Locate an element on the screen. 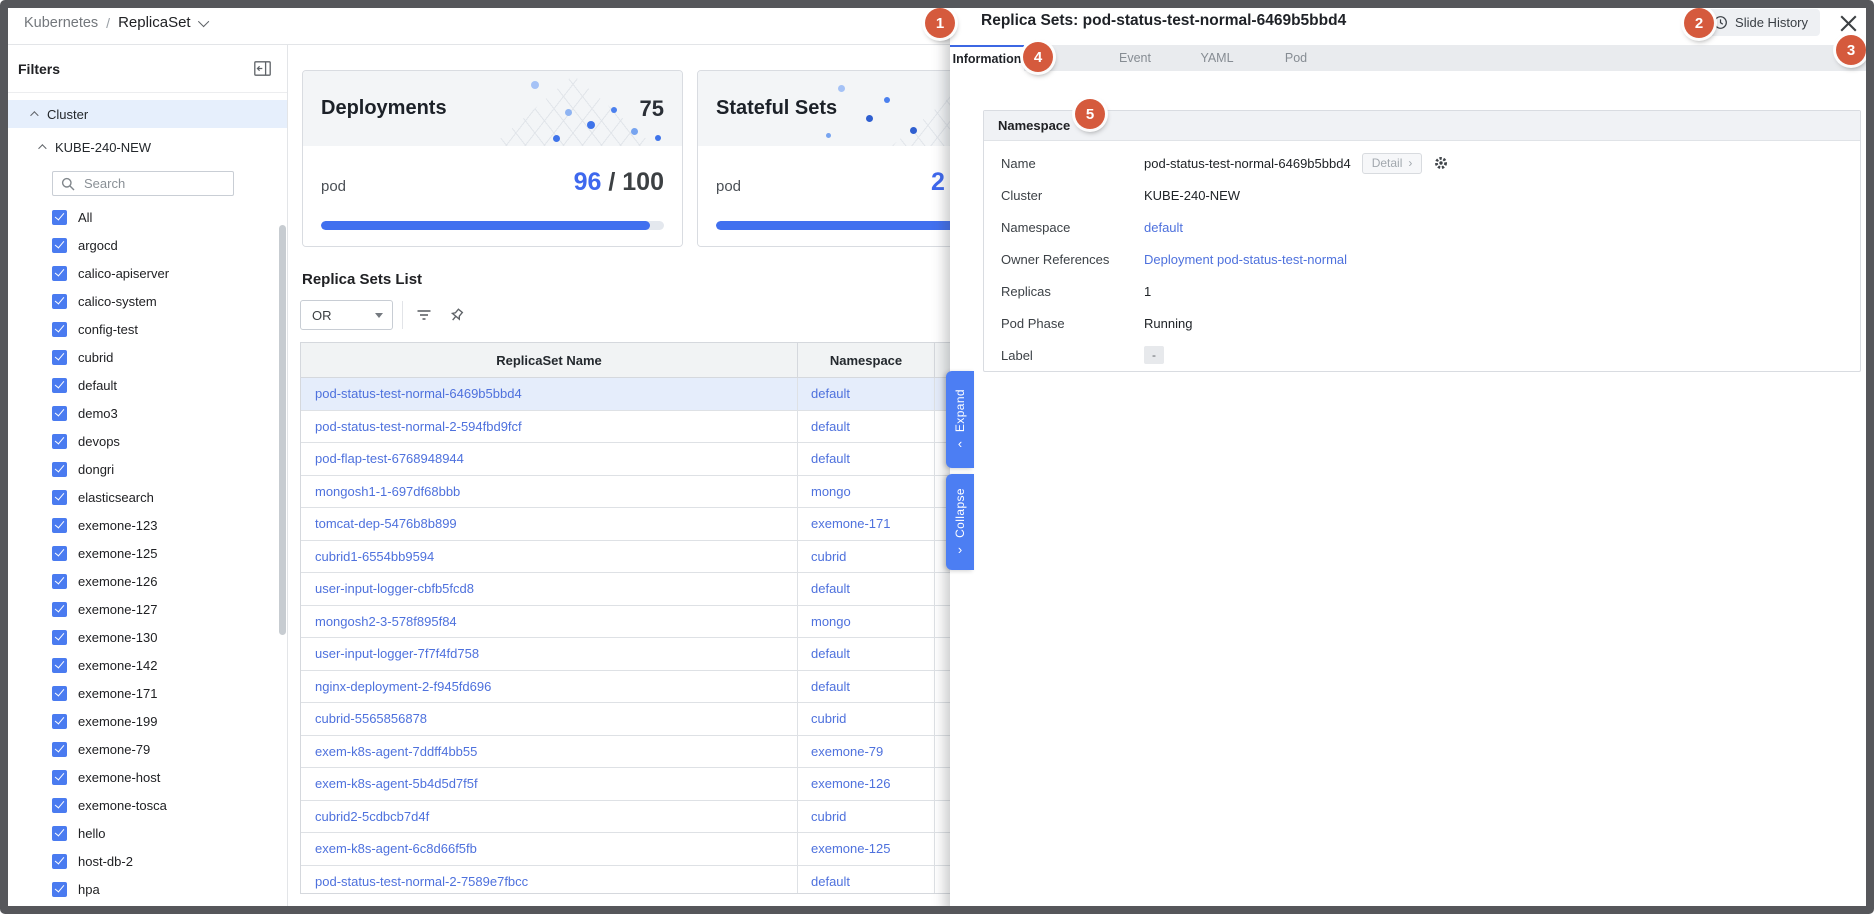  operator-select: OR is located at coordinates (346, 315).